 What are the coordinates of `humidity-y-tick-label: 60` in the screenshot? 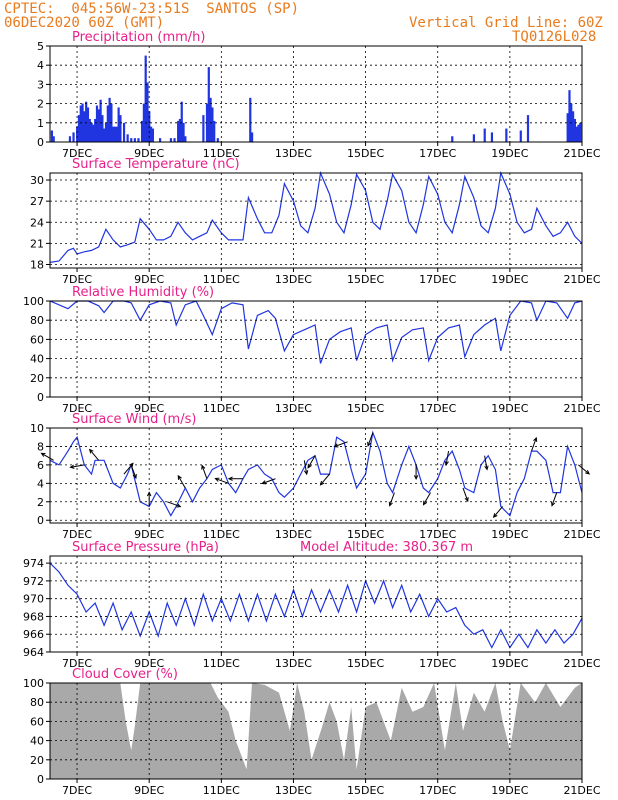 It's located at (37, 339).